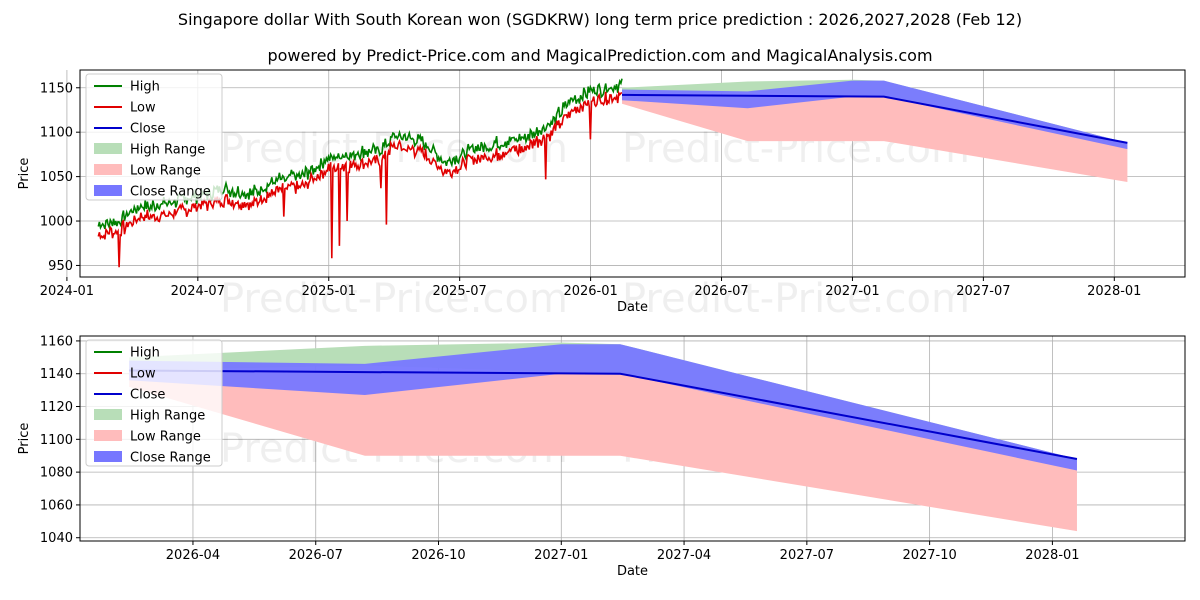 The image size is (1200, 600). I want to click on y-tick-label: 1160, so click(56, 341).